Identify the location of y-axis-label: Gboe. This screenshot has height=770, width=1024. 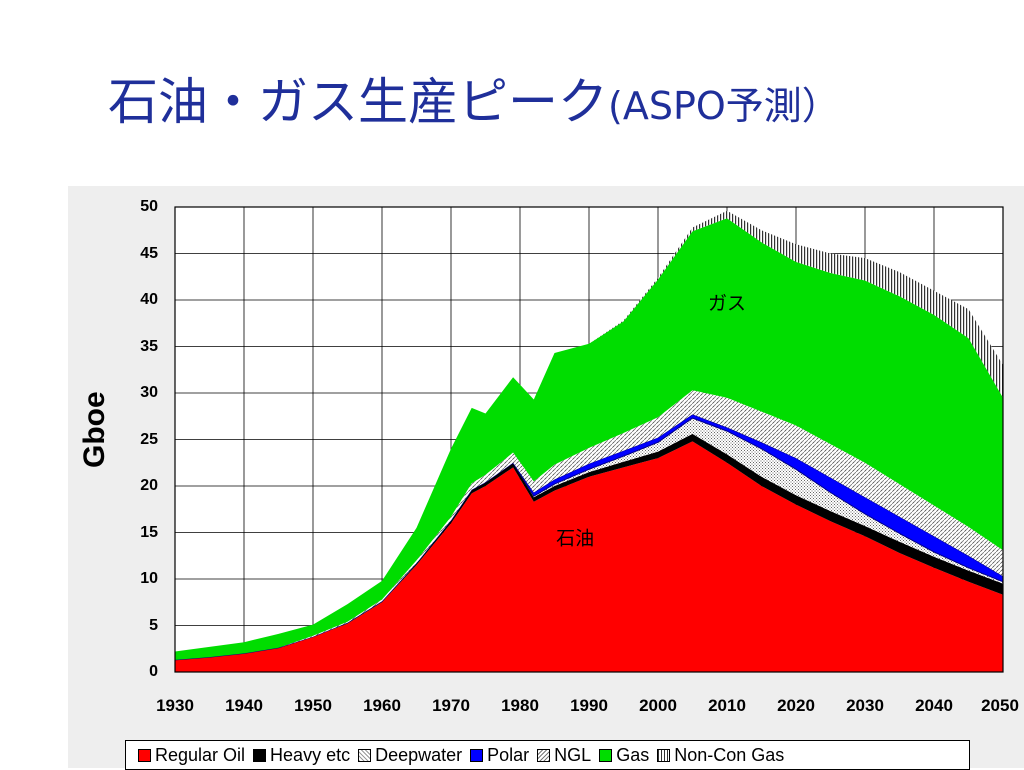
(94, 429).